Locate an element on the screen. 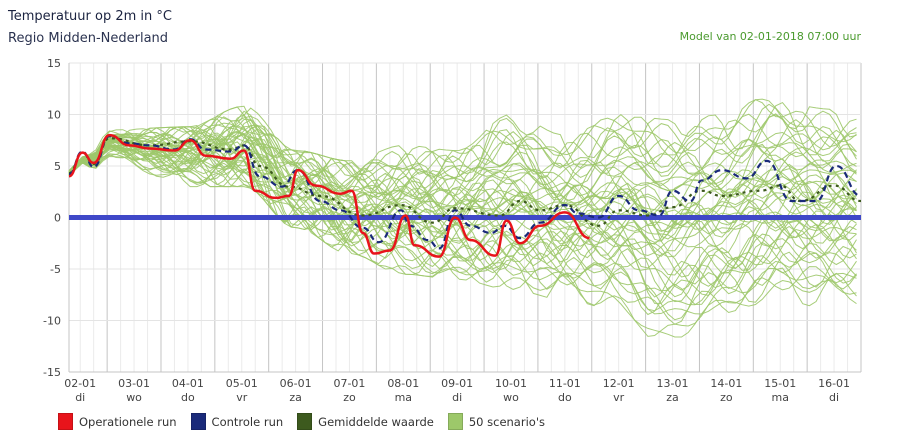  y-tick-label: -15 is located at coordinates (52, 372).